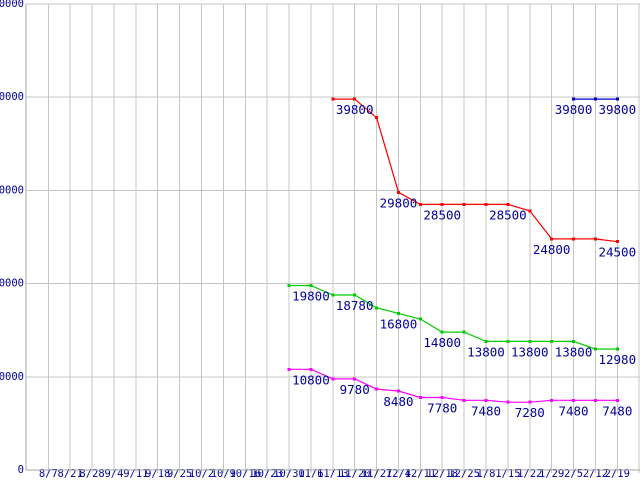  Describe the element at coordinates (311, 295) in the screenshot. I see `price-label: 19800` at that location.